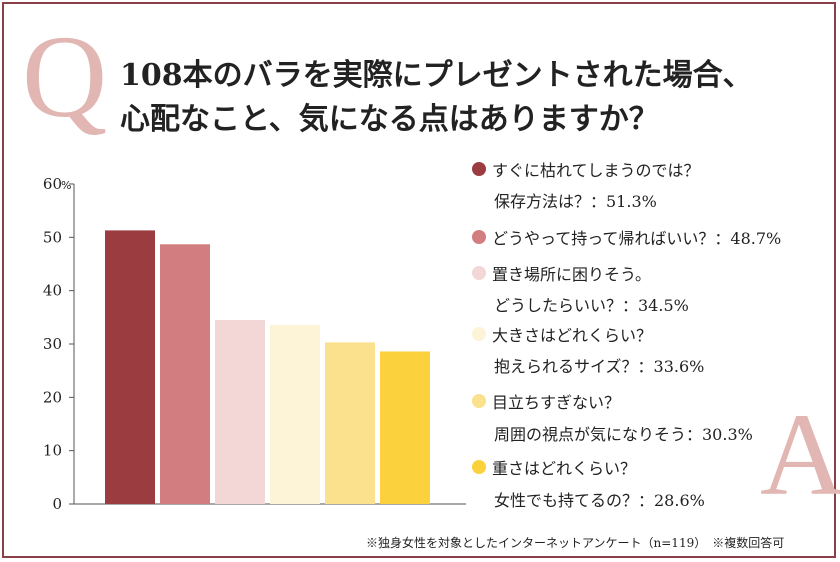 This screenshot has height=562, width=840. Describe the element at coordinates (575, 201) in the screenshot. I see `legend-label-1-line-2: 保存方法は？：51.3%` at that location.